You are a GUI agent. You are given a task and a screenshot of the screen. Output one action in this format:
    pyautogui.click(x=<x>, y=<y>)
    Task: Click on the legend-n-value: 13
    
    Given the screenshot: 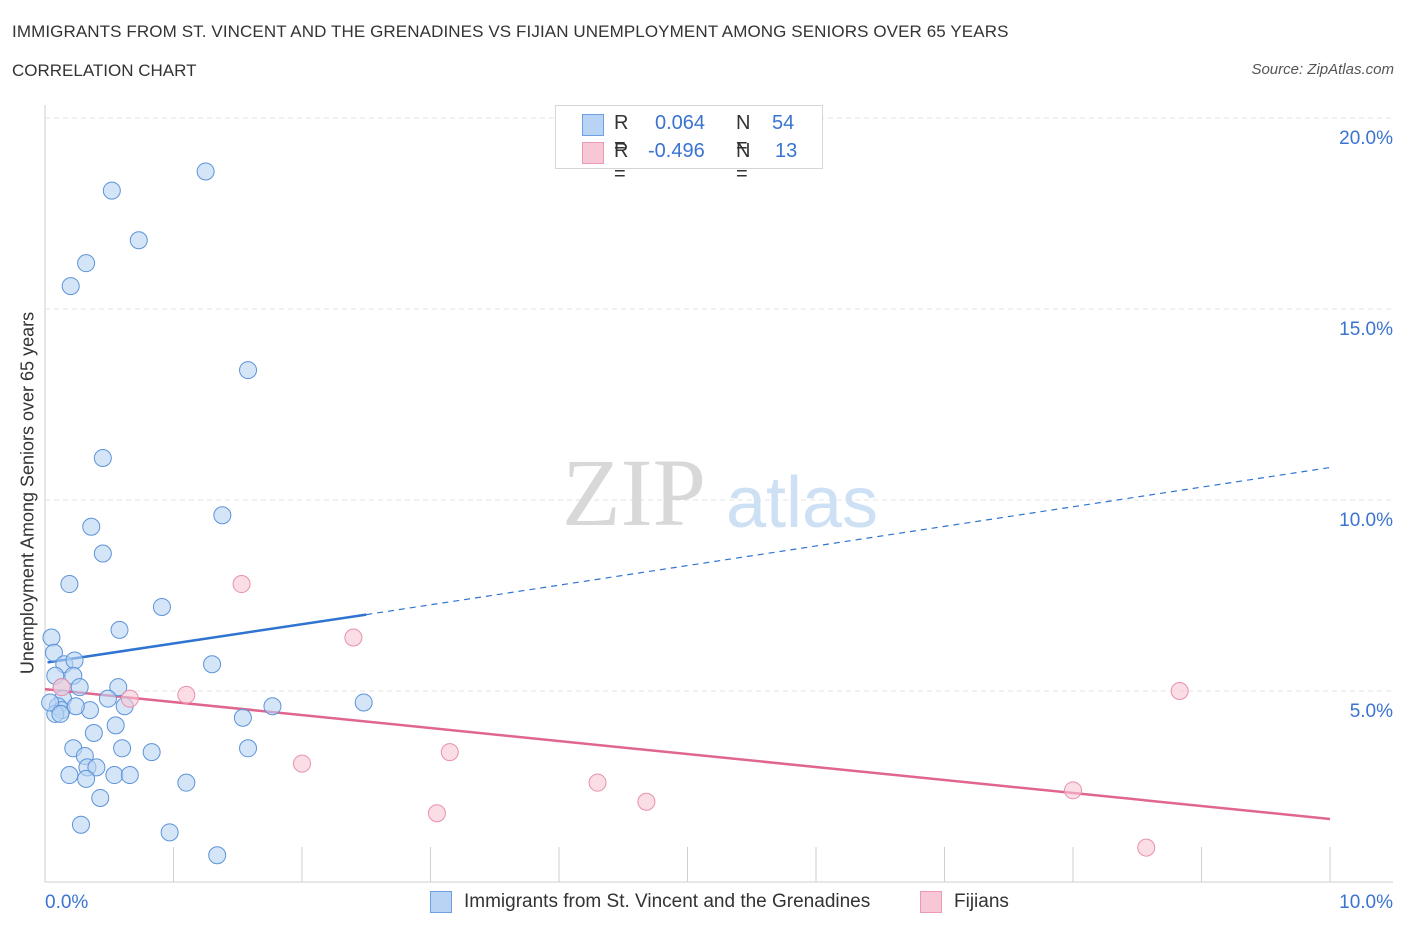 What is the action you would take?
    pyautogui.click(x=786, y=151)
    